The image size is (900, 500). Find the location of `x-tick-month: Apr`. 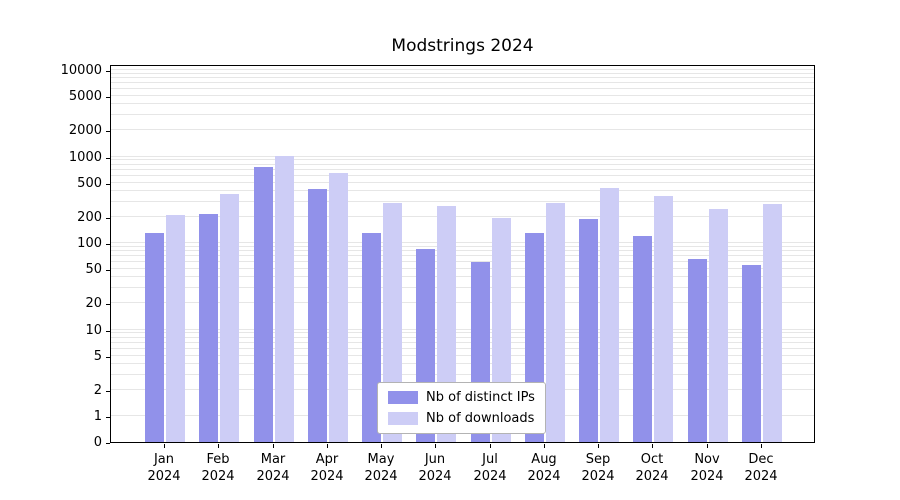

x-tick-month: Apr is located at coordinates (327, 459).